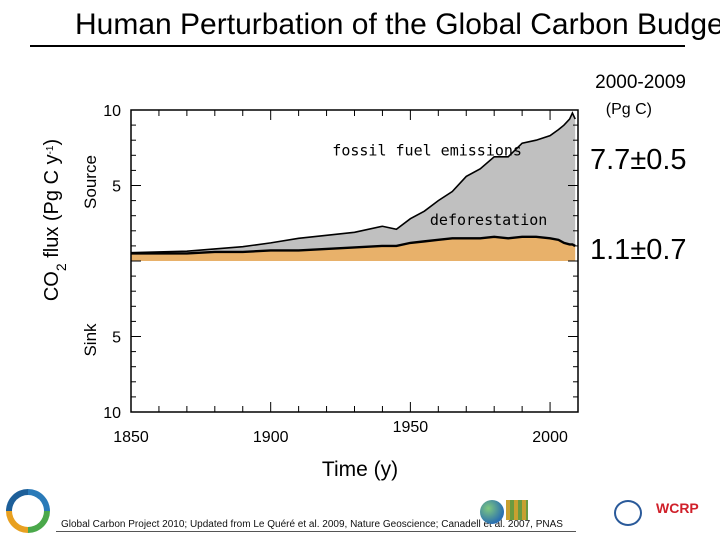 This screenshot has width=720, height=540. Describe the element at coordinates (439, 184) in the screenshot. I see `annotations: fossil fuel emissions deforestation` at that location.